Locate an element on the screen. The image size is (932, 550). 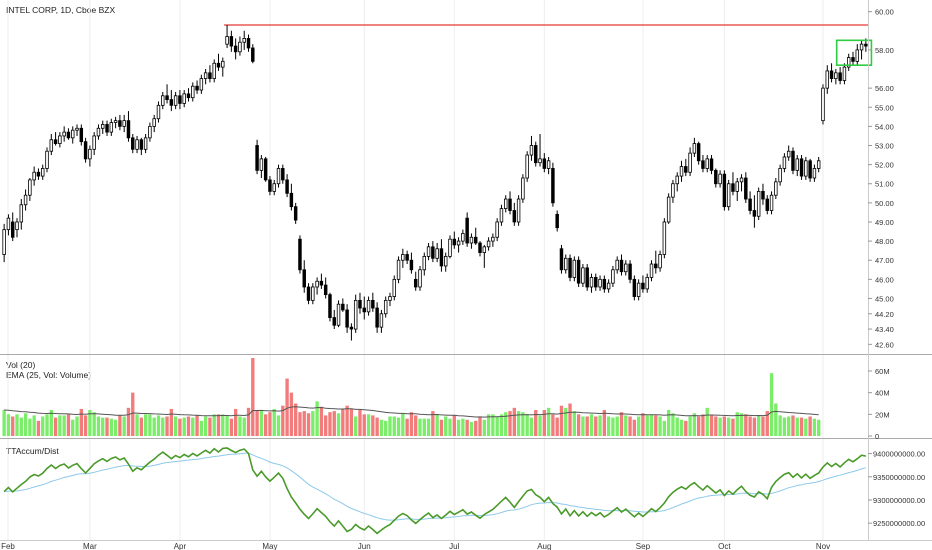
month-tick-label: Mar is located at coordinates (90, 546).